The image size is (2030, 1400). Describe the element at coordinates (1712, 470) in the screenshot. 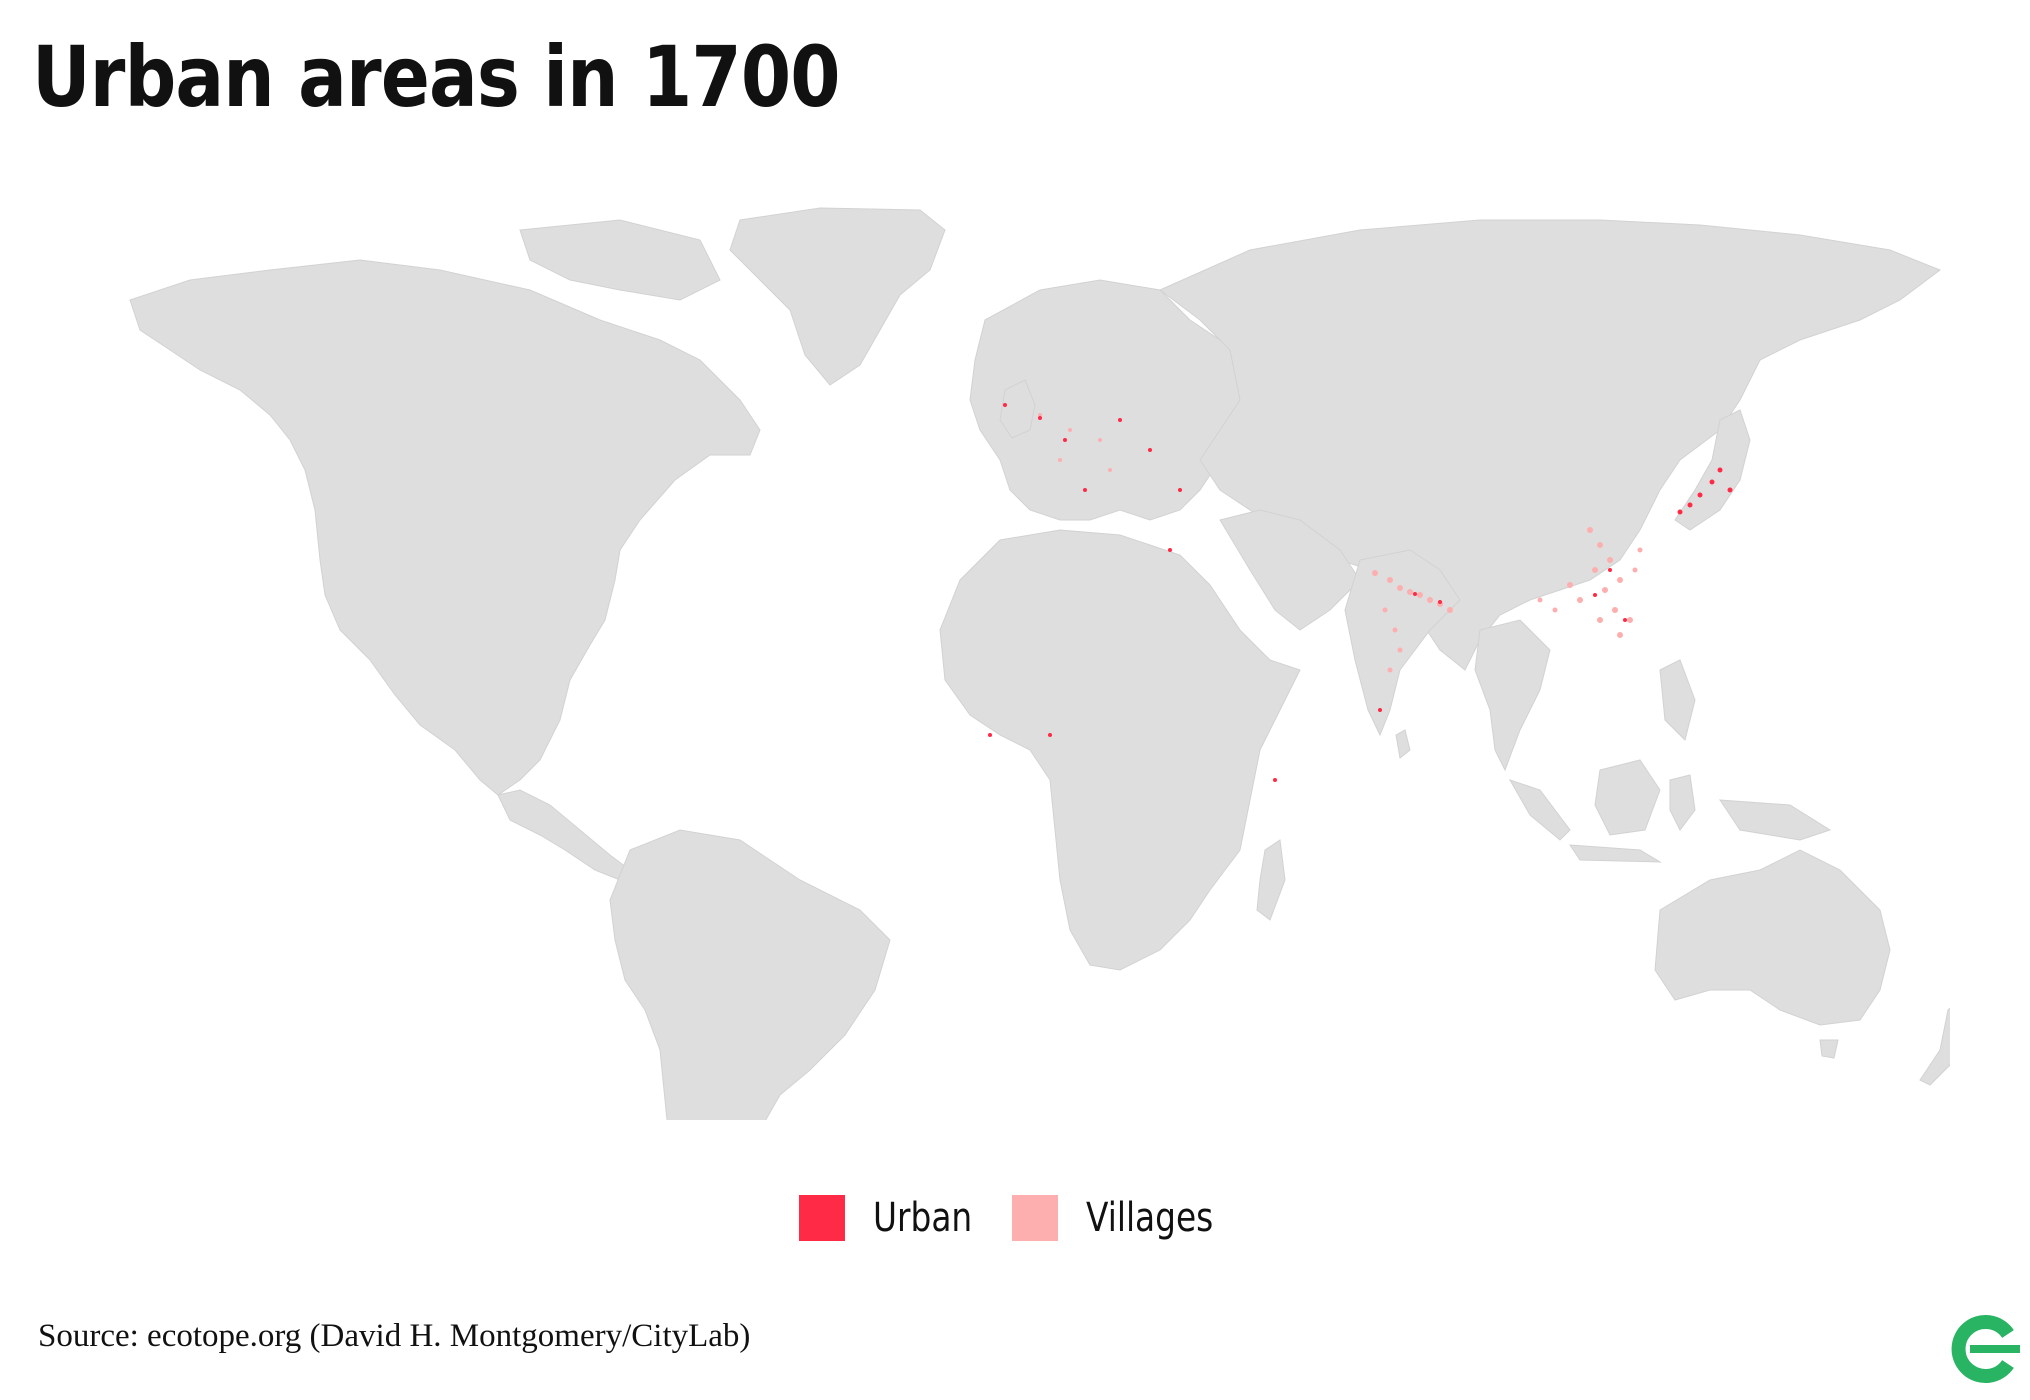

I see `japan` at that location.